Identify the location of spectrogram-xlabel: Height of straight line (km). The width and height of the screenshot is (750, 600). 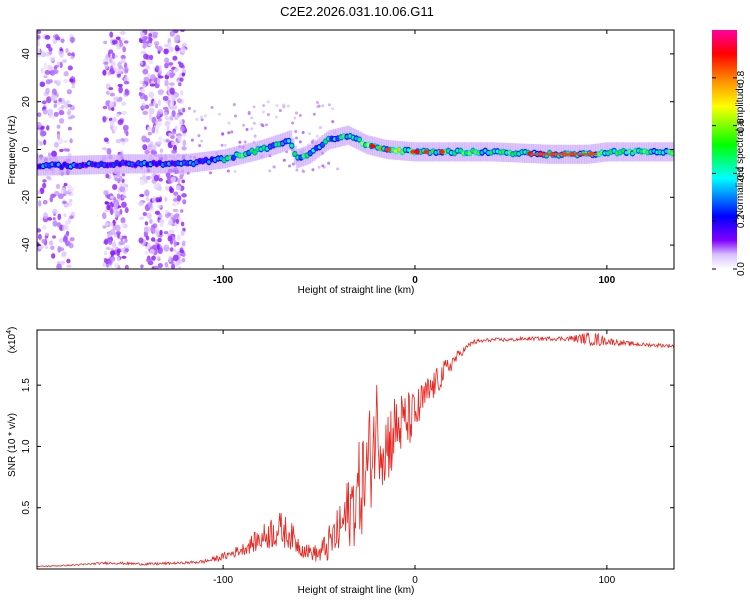
(356, 290).